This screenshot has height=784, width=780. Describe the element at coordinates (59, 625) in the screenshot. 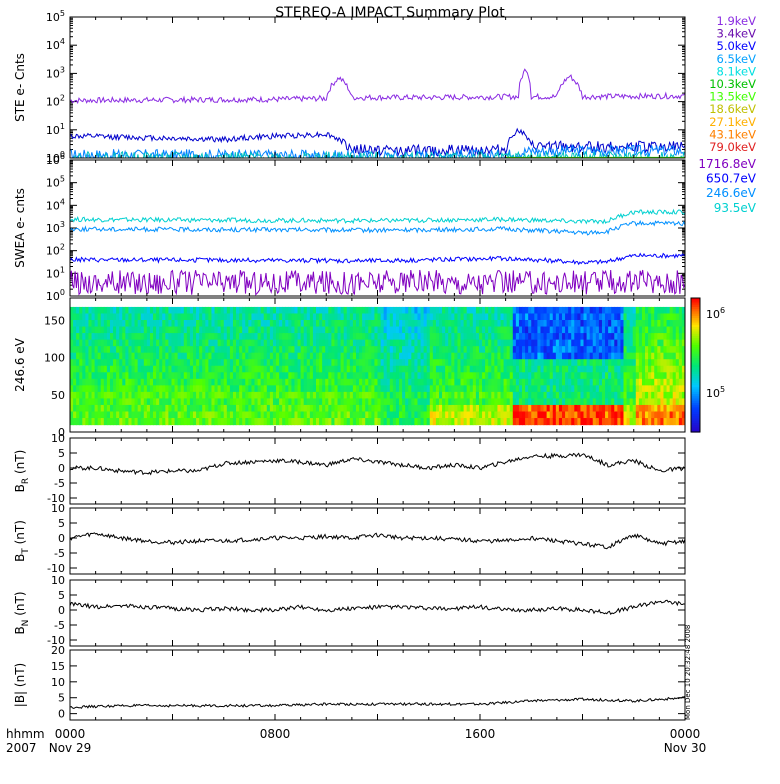

I see `y-tick-label: -5` at that location.